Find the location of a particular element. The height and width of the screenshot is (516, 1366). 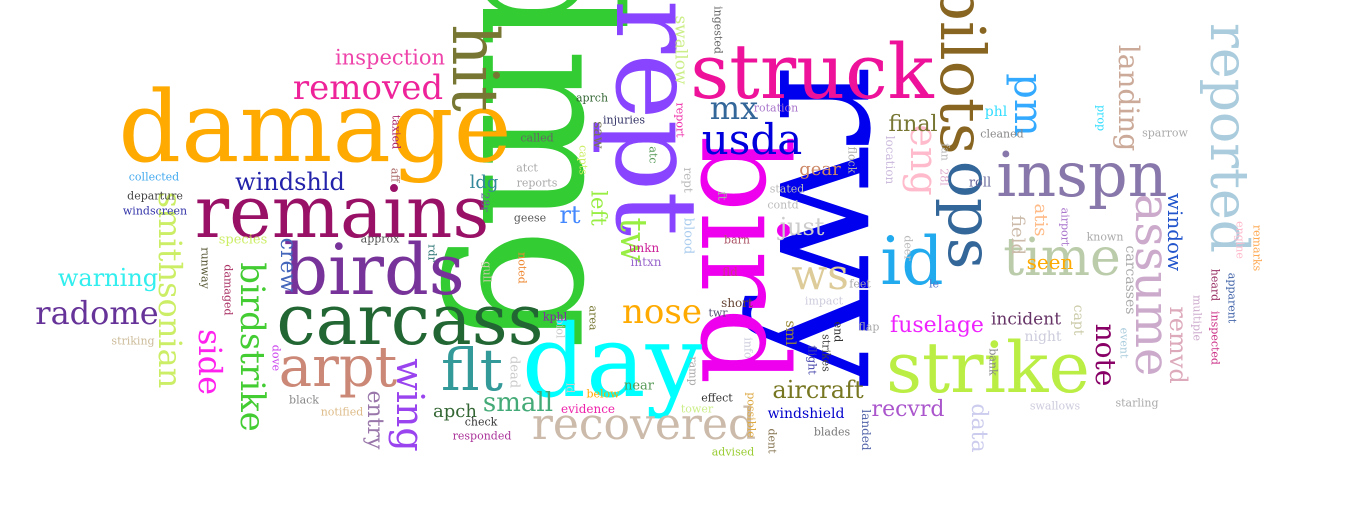

word-multiple: multiple is located at coordinates (1197, 318).